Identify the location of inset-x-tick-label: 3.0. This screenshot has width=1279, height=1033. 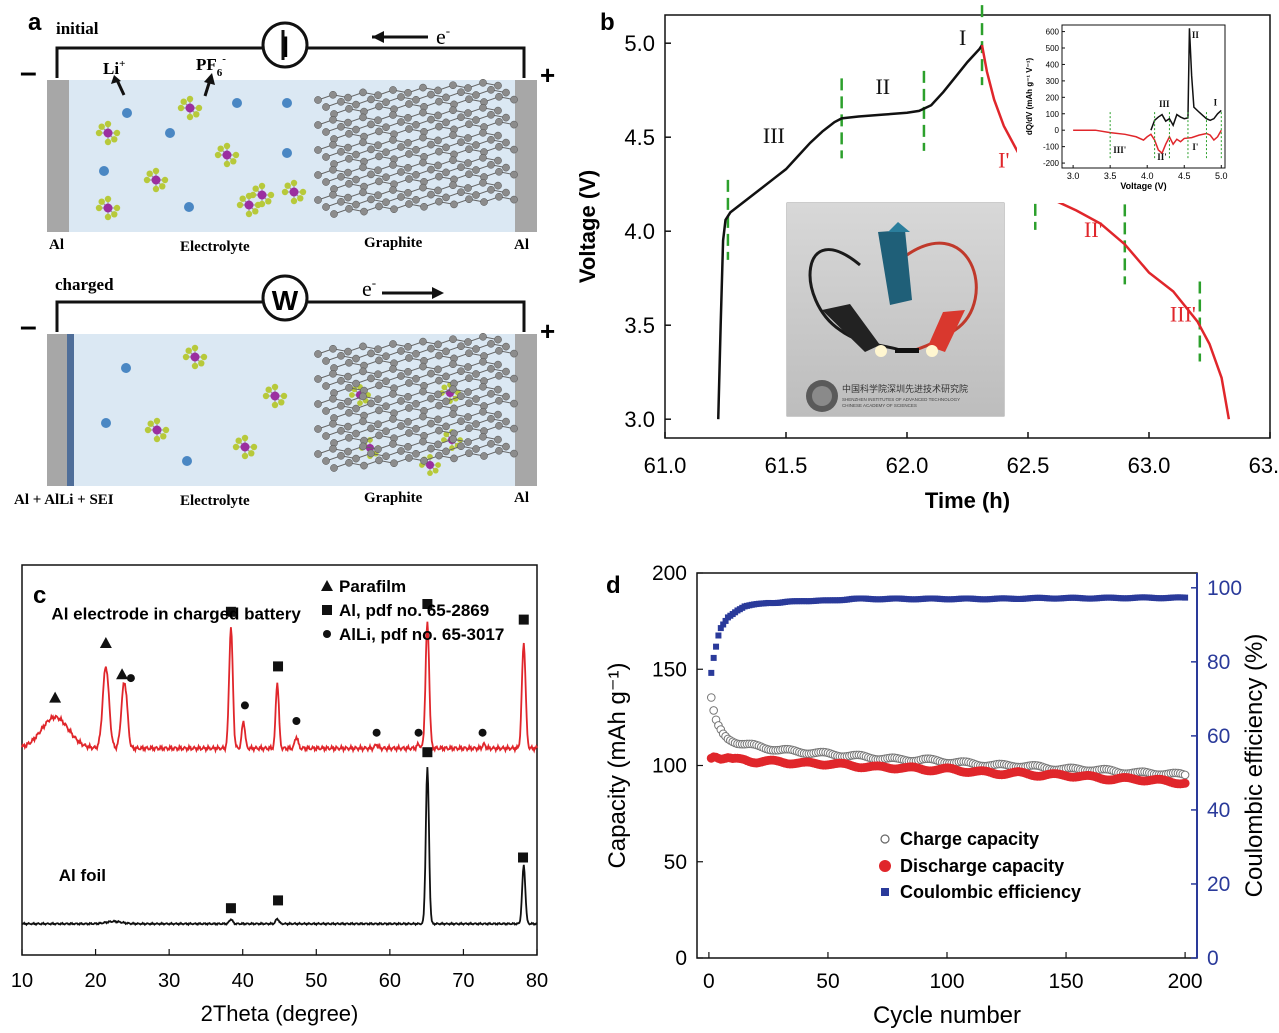
(1073, 176).